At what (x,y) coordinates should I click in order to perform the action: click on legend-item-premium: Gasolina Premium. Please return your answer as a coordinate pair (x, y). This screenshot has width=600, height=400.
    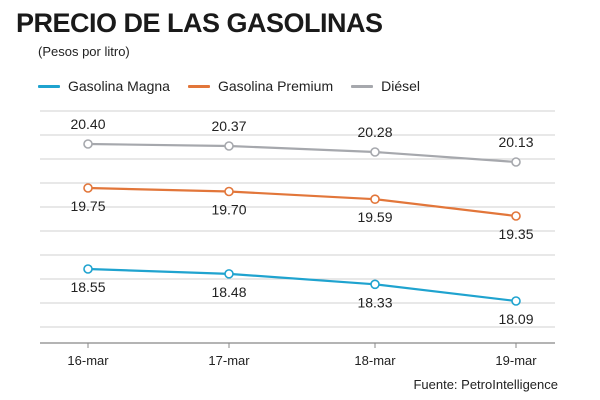
    Looking at the image, I should click on (260, 86).